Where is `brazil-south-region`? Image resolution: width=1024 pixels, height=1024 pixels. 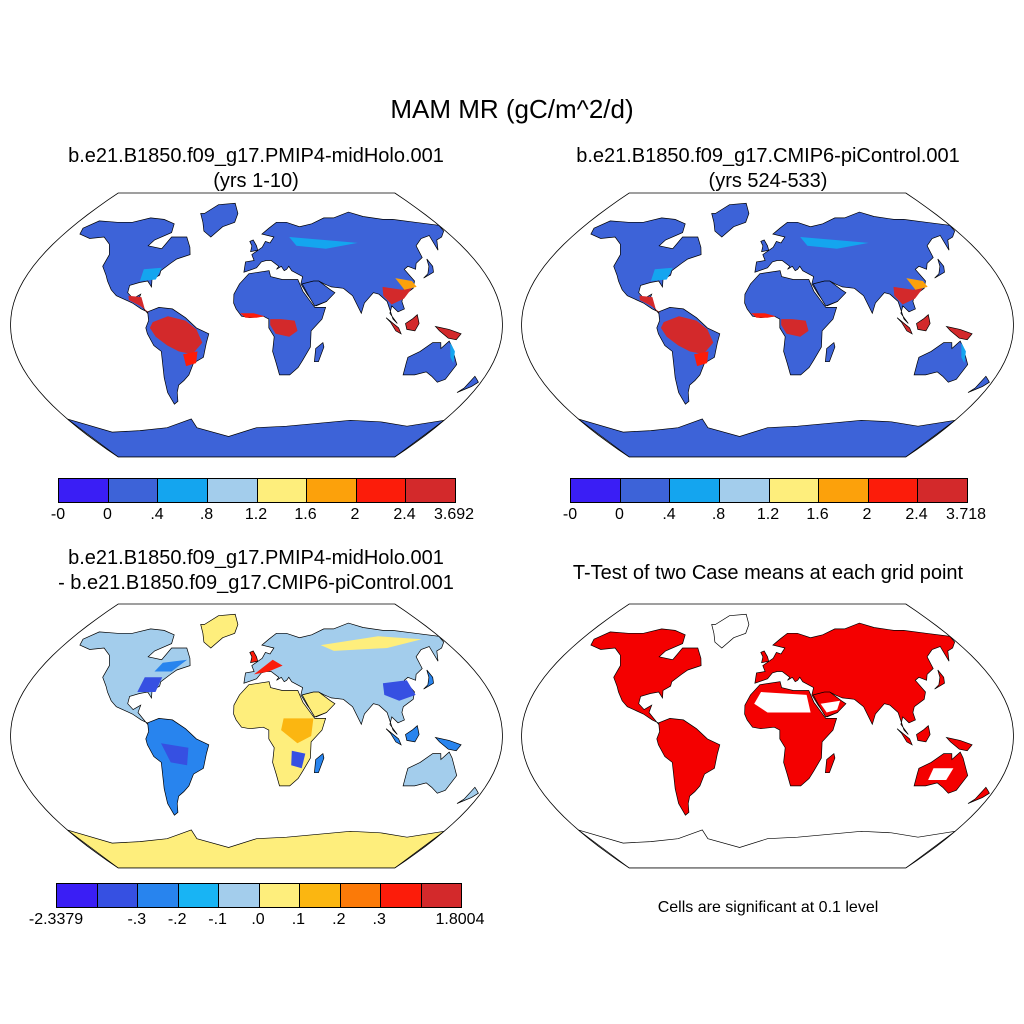
brazil-south-region is located at coordinates (190, 359).